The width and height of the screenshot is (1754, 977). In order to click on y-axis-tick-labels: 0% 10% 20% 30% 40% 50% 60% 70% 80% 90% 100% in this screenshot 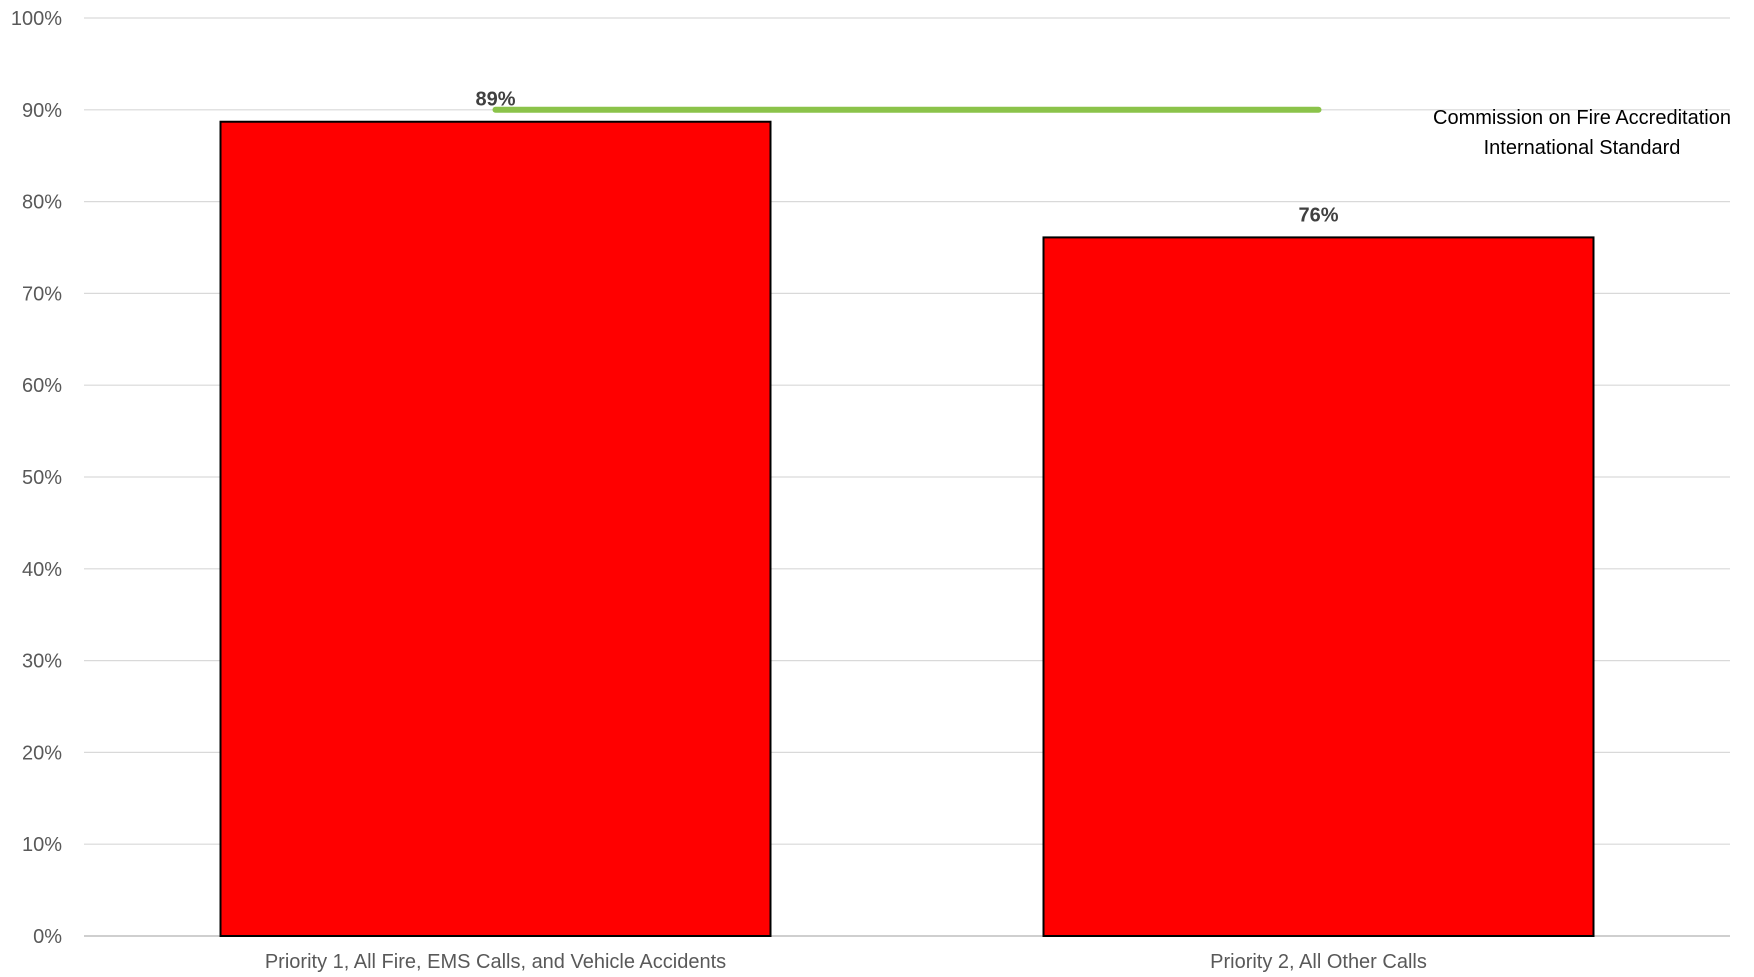, I will do `click(36, 478)`.